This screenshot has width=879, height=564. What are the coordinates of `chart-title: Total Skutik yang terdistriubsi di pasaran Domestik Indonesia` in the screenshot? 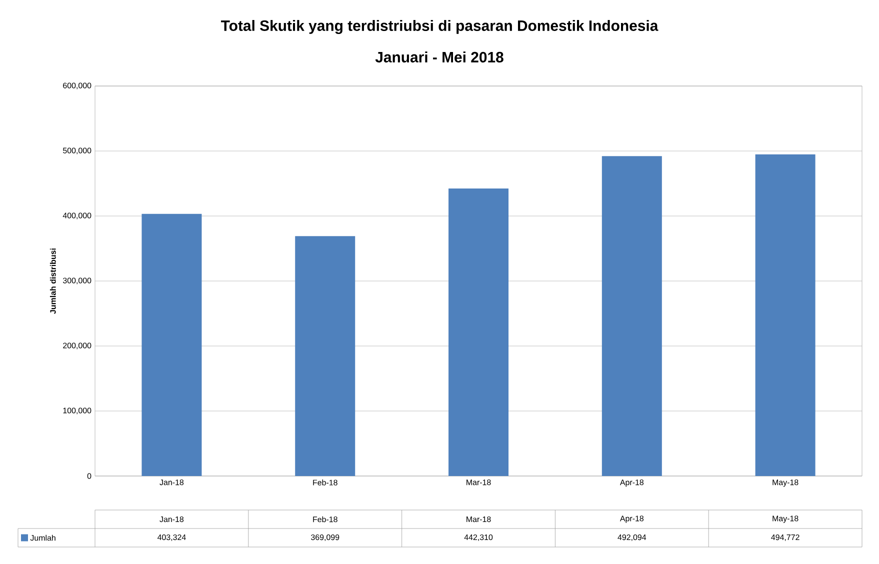 It's located at (439, 27).